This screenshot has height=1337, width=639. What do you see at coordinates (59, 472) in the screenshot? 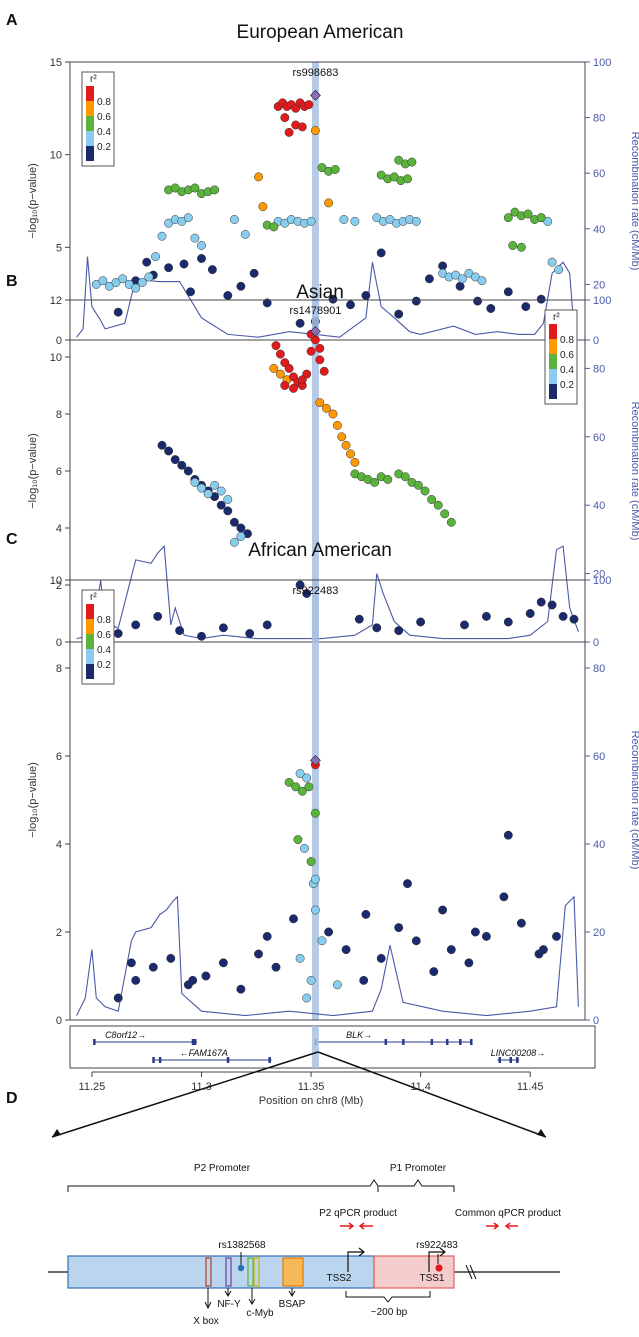
I see `panel-b-ytick-label: 6` at bounding box center [59, 472].